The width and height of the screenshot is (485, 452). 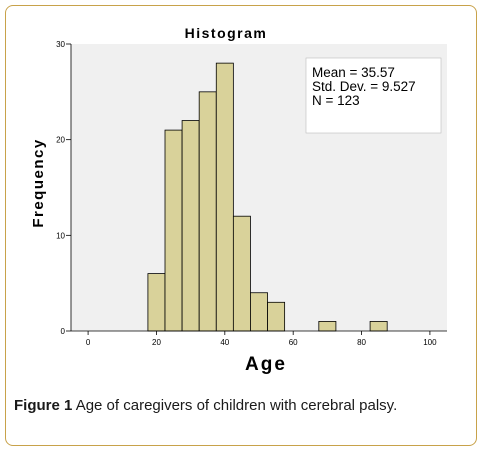 What do you see at coordinates (60, 44) in the screenshot?
I see `y-tick-label: 30` at bounding box center [60, 44].